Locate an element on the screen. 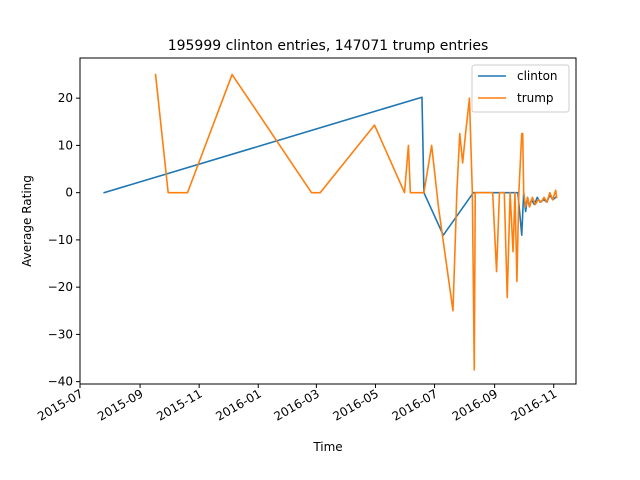  y-tick-label: −10 is located at coordinates (60, 240).